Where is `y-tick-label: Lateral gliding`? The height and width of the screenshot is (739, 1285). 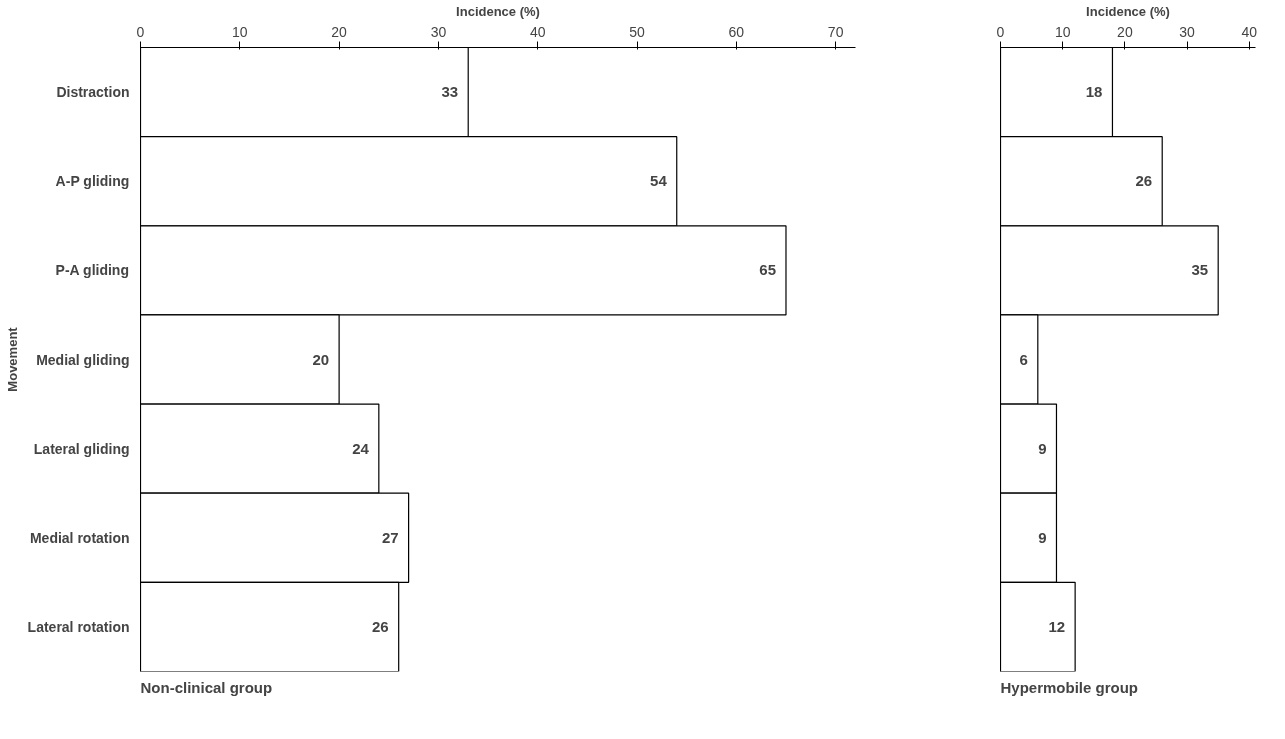
y-tick-label: Lateral gliding is located at coordinates (81, 448).